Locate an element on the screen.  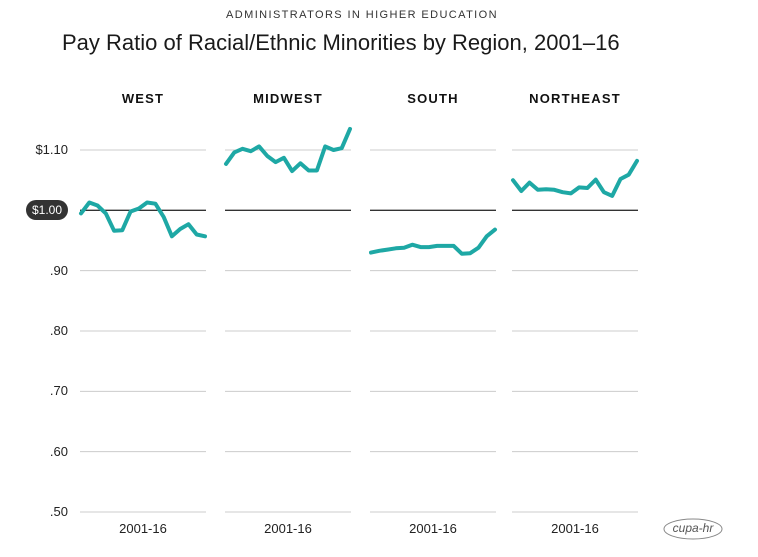
series-line-midwest is located at coordinates (288, 150).